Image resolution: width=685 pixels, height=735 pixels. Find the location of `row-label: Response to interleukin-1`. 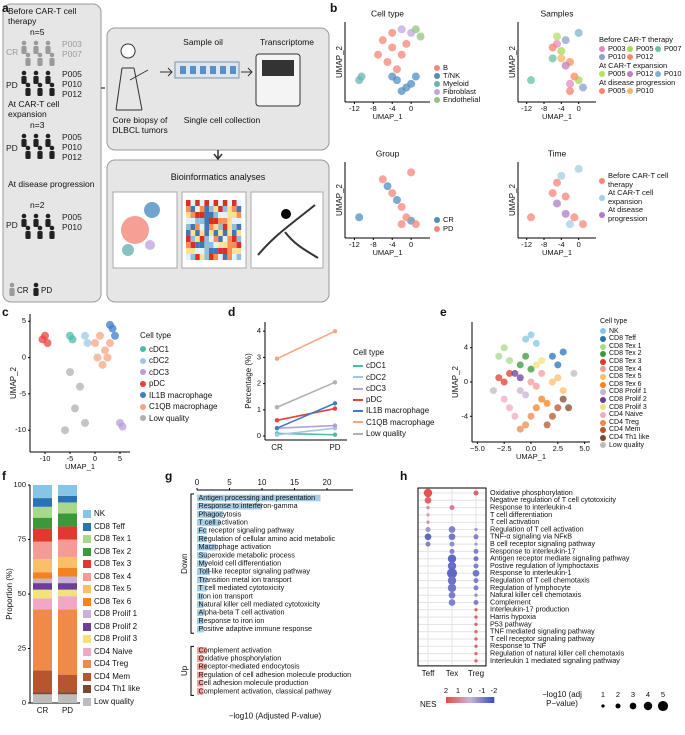

row-label: Response to interleukin-1 is located at coordinates (531, 572).